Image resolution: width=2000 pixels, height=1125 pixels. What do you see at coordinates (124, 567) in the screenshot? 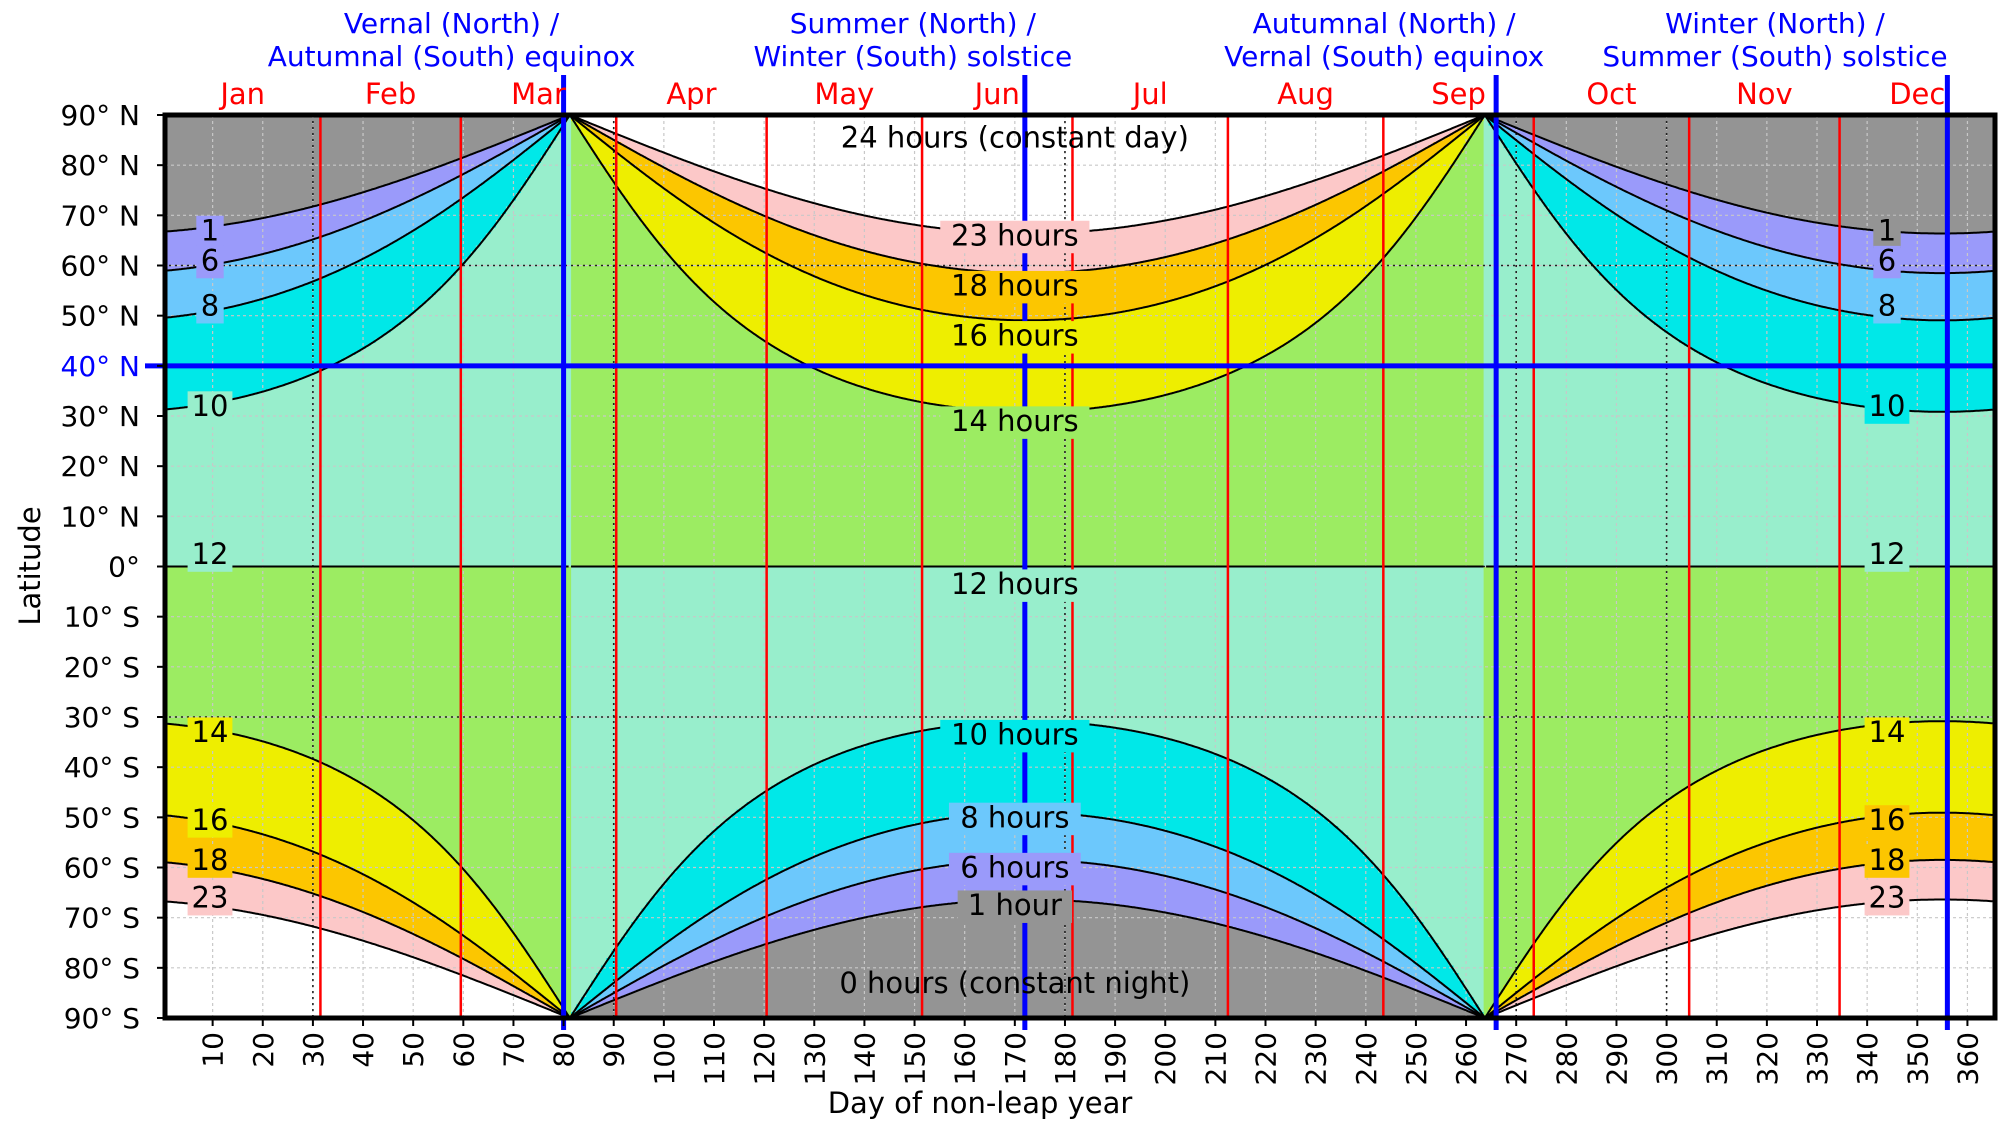
I see `y-tick-label: 0°` at bounding box center [124, 567].